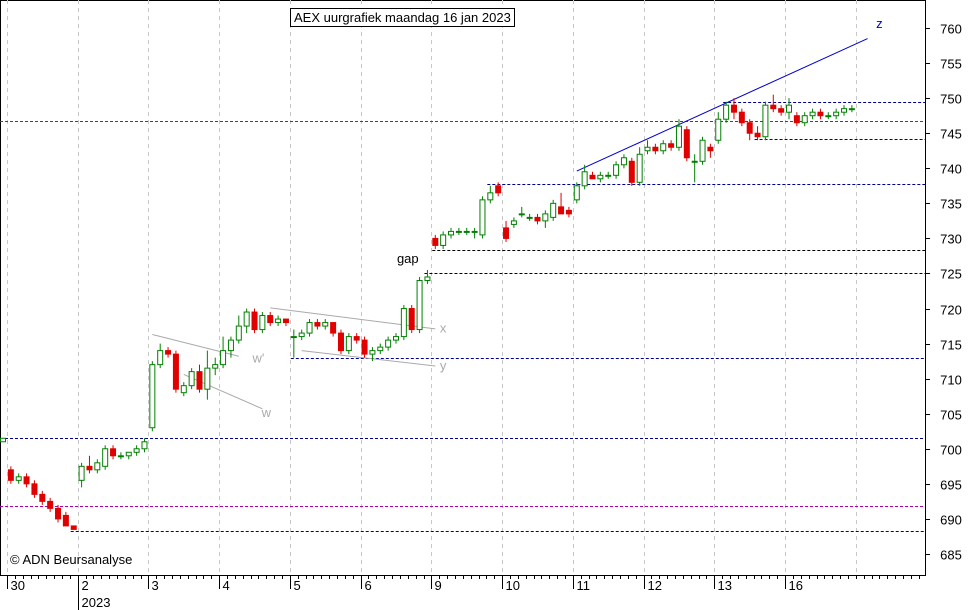 The image size is (980, 610). I want to click on annotation-x: x, so click(443, 327).